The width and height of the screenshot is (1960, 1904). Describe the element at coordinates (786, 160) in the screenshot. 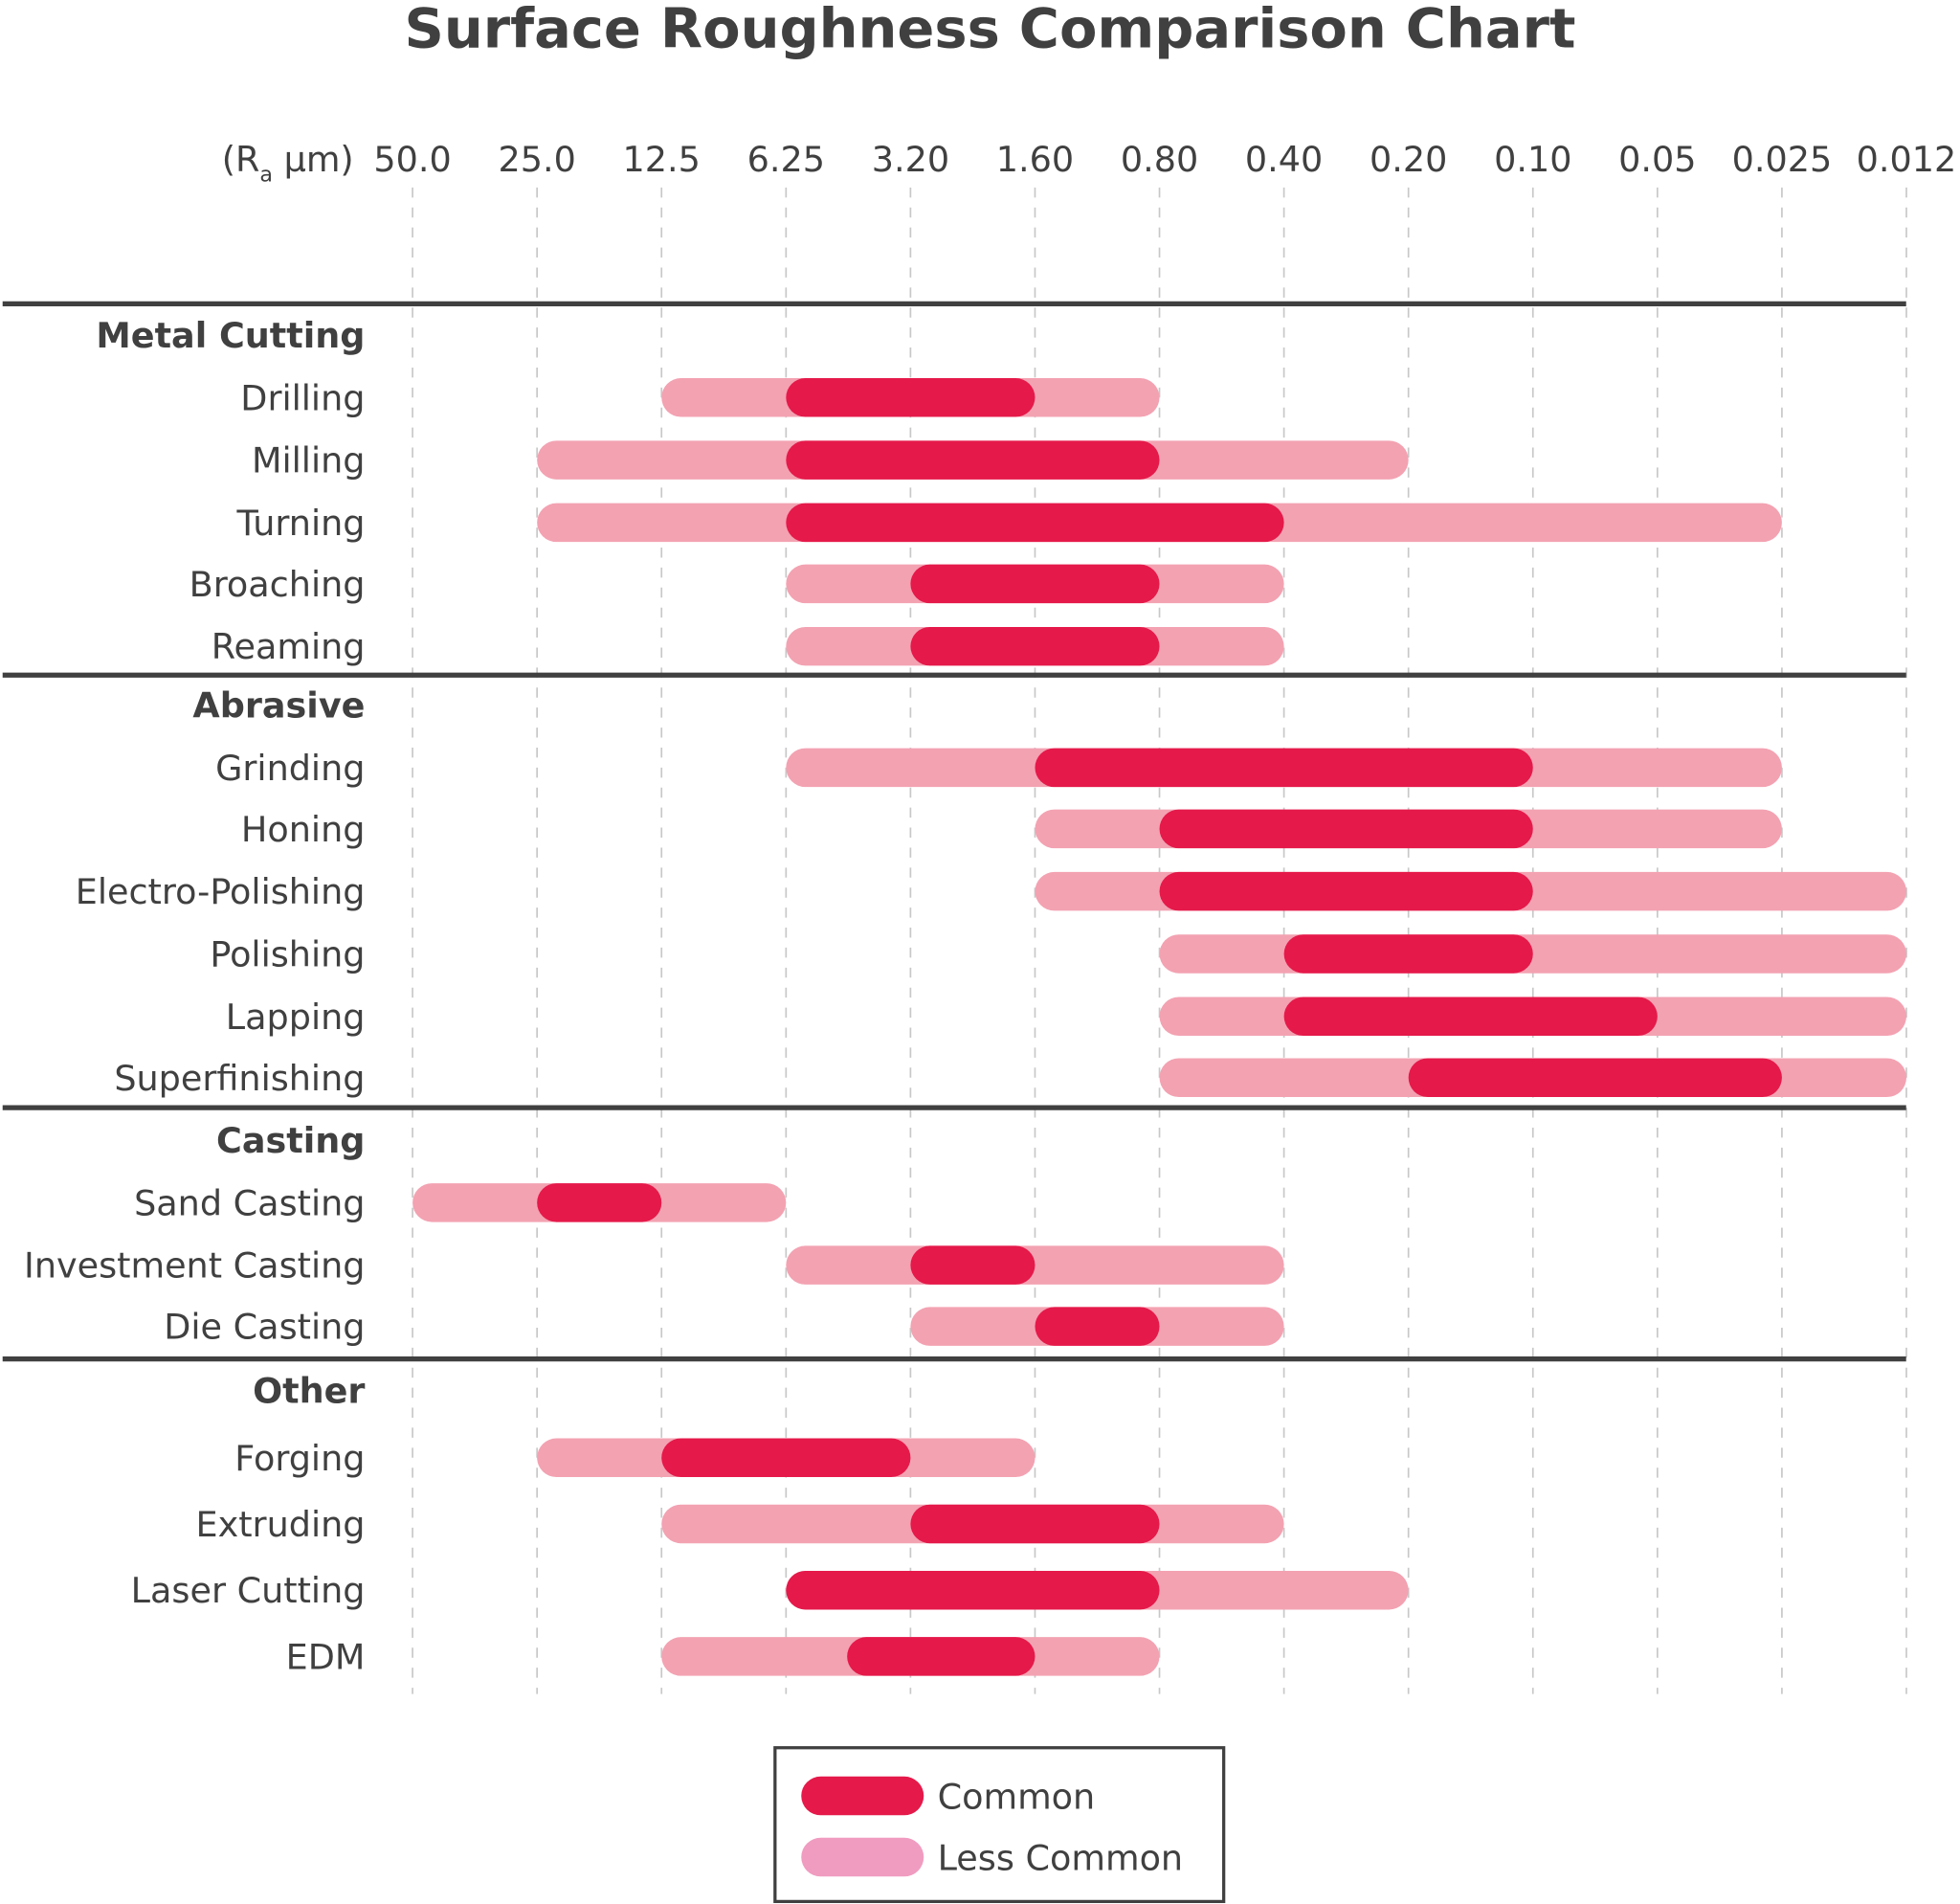

I see `x-tick-label: 6.25` at that location.